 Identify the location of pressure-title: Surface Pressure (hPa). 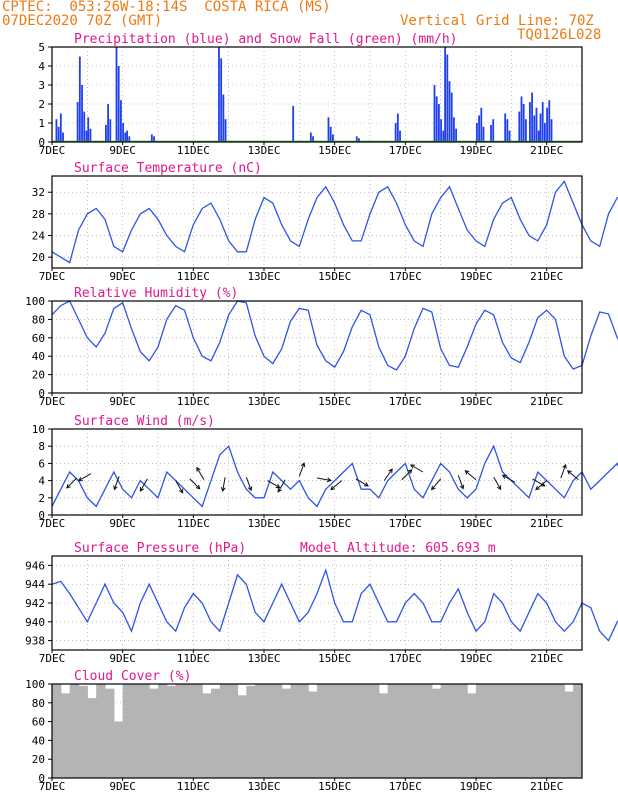
(160, 548).